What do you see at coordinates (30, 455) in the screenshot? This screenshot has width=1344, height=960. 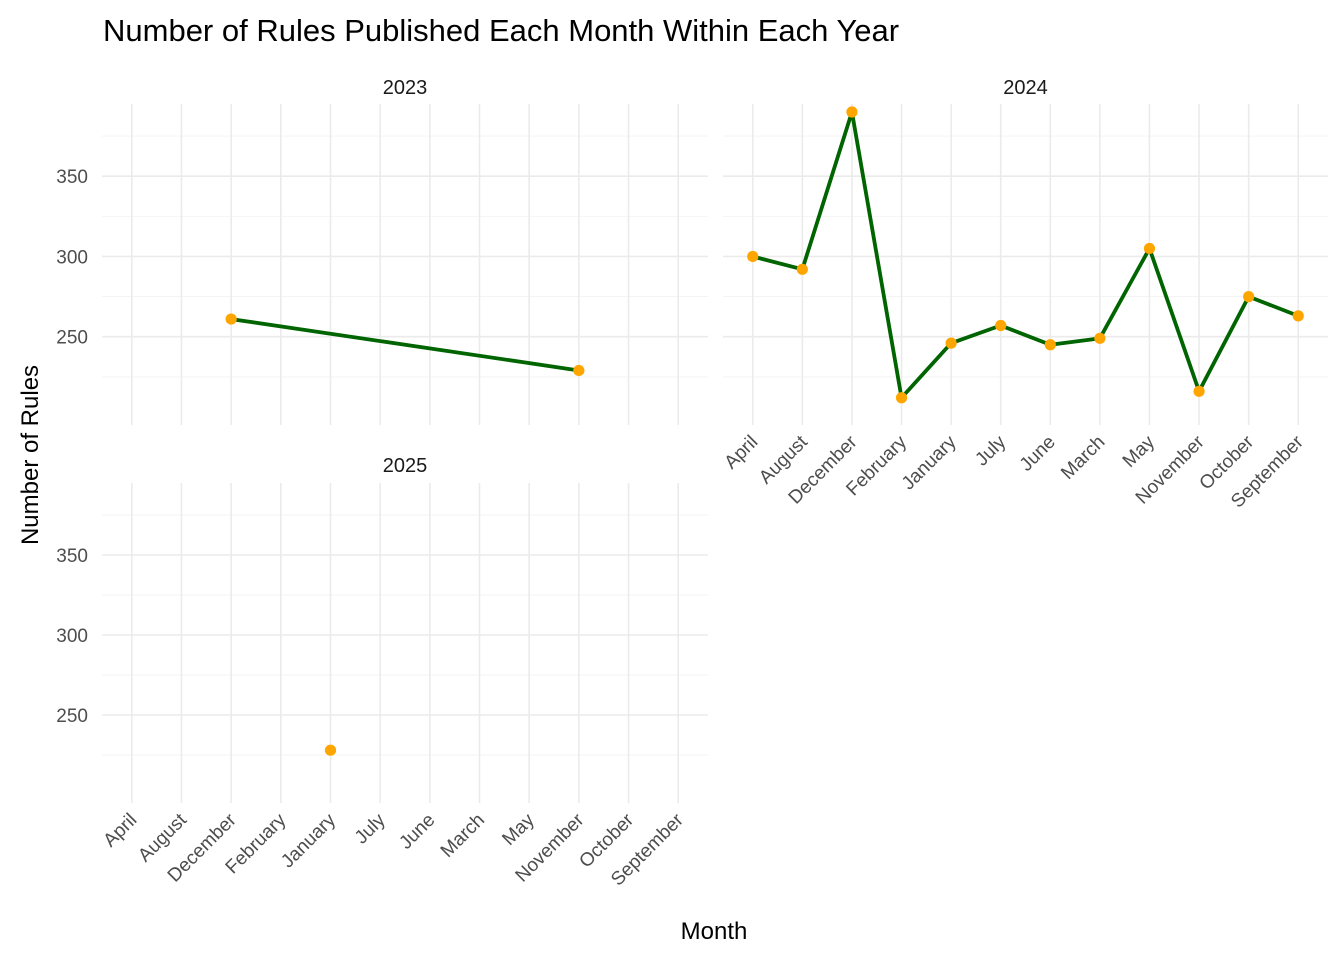 I see `y-axis-title: Number of Rules` at bounding box center [30, 455].